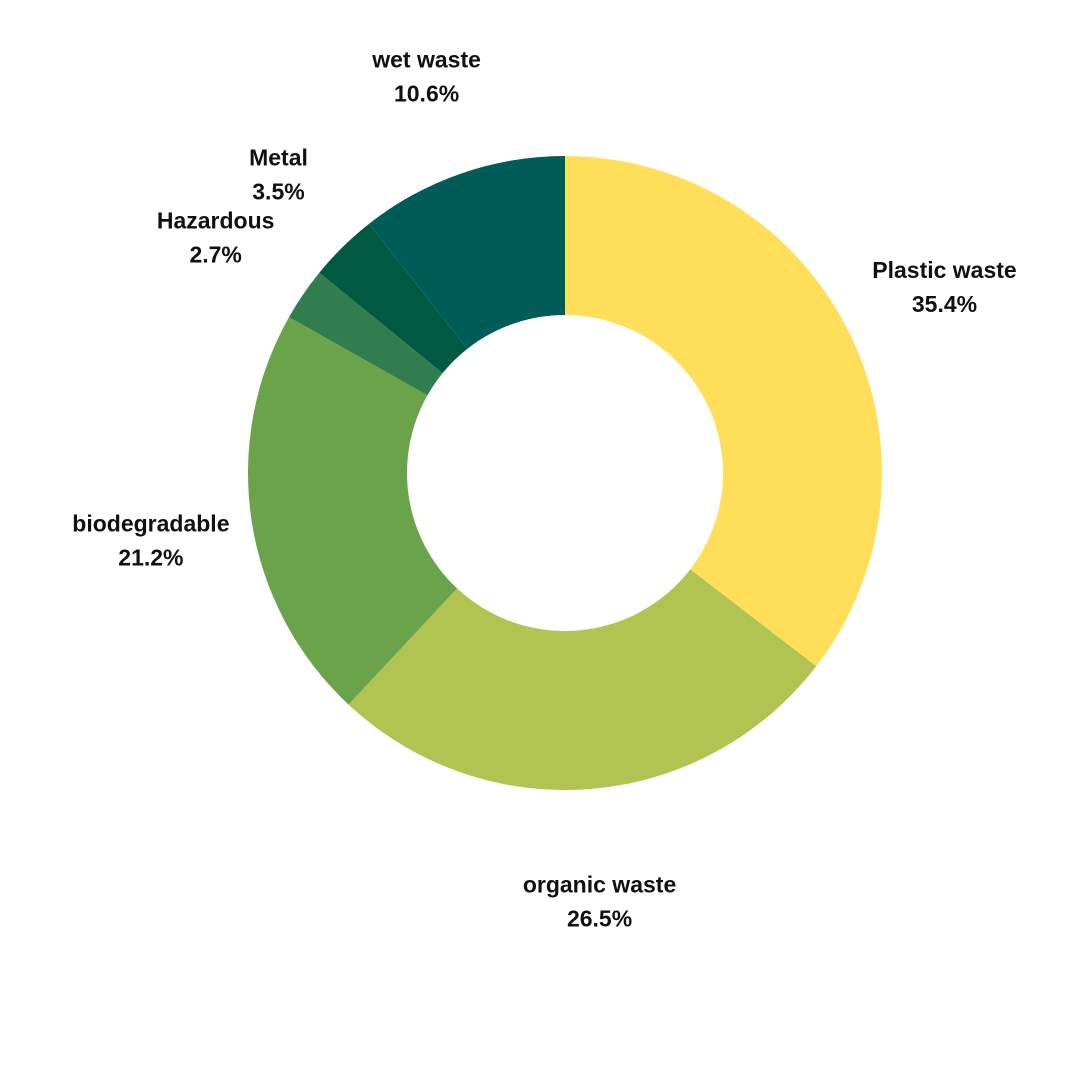 The image size is (1080, 1080). I want to click on slice-metal, so click(393, 298).